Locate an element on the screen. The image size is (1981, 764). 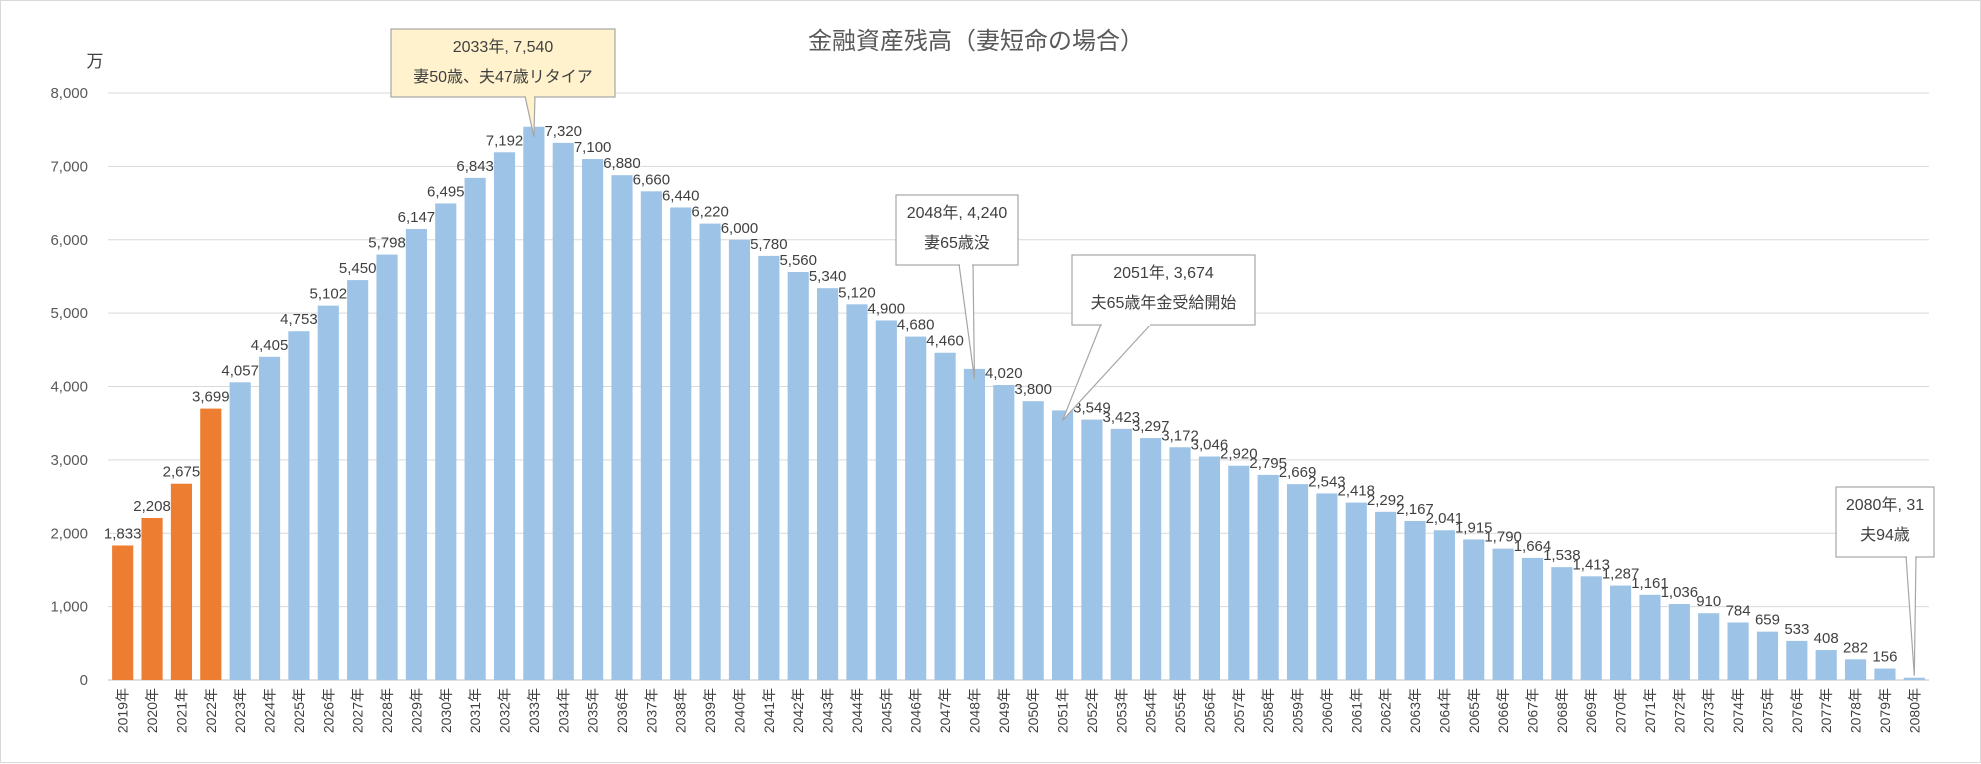
data-label: 533 is located at coordinates (1796, 629).